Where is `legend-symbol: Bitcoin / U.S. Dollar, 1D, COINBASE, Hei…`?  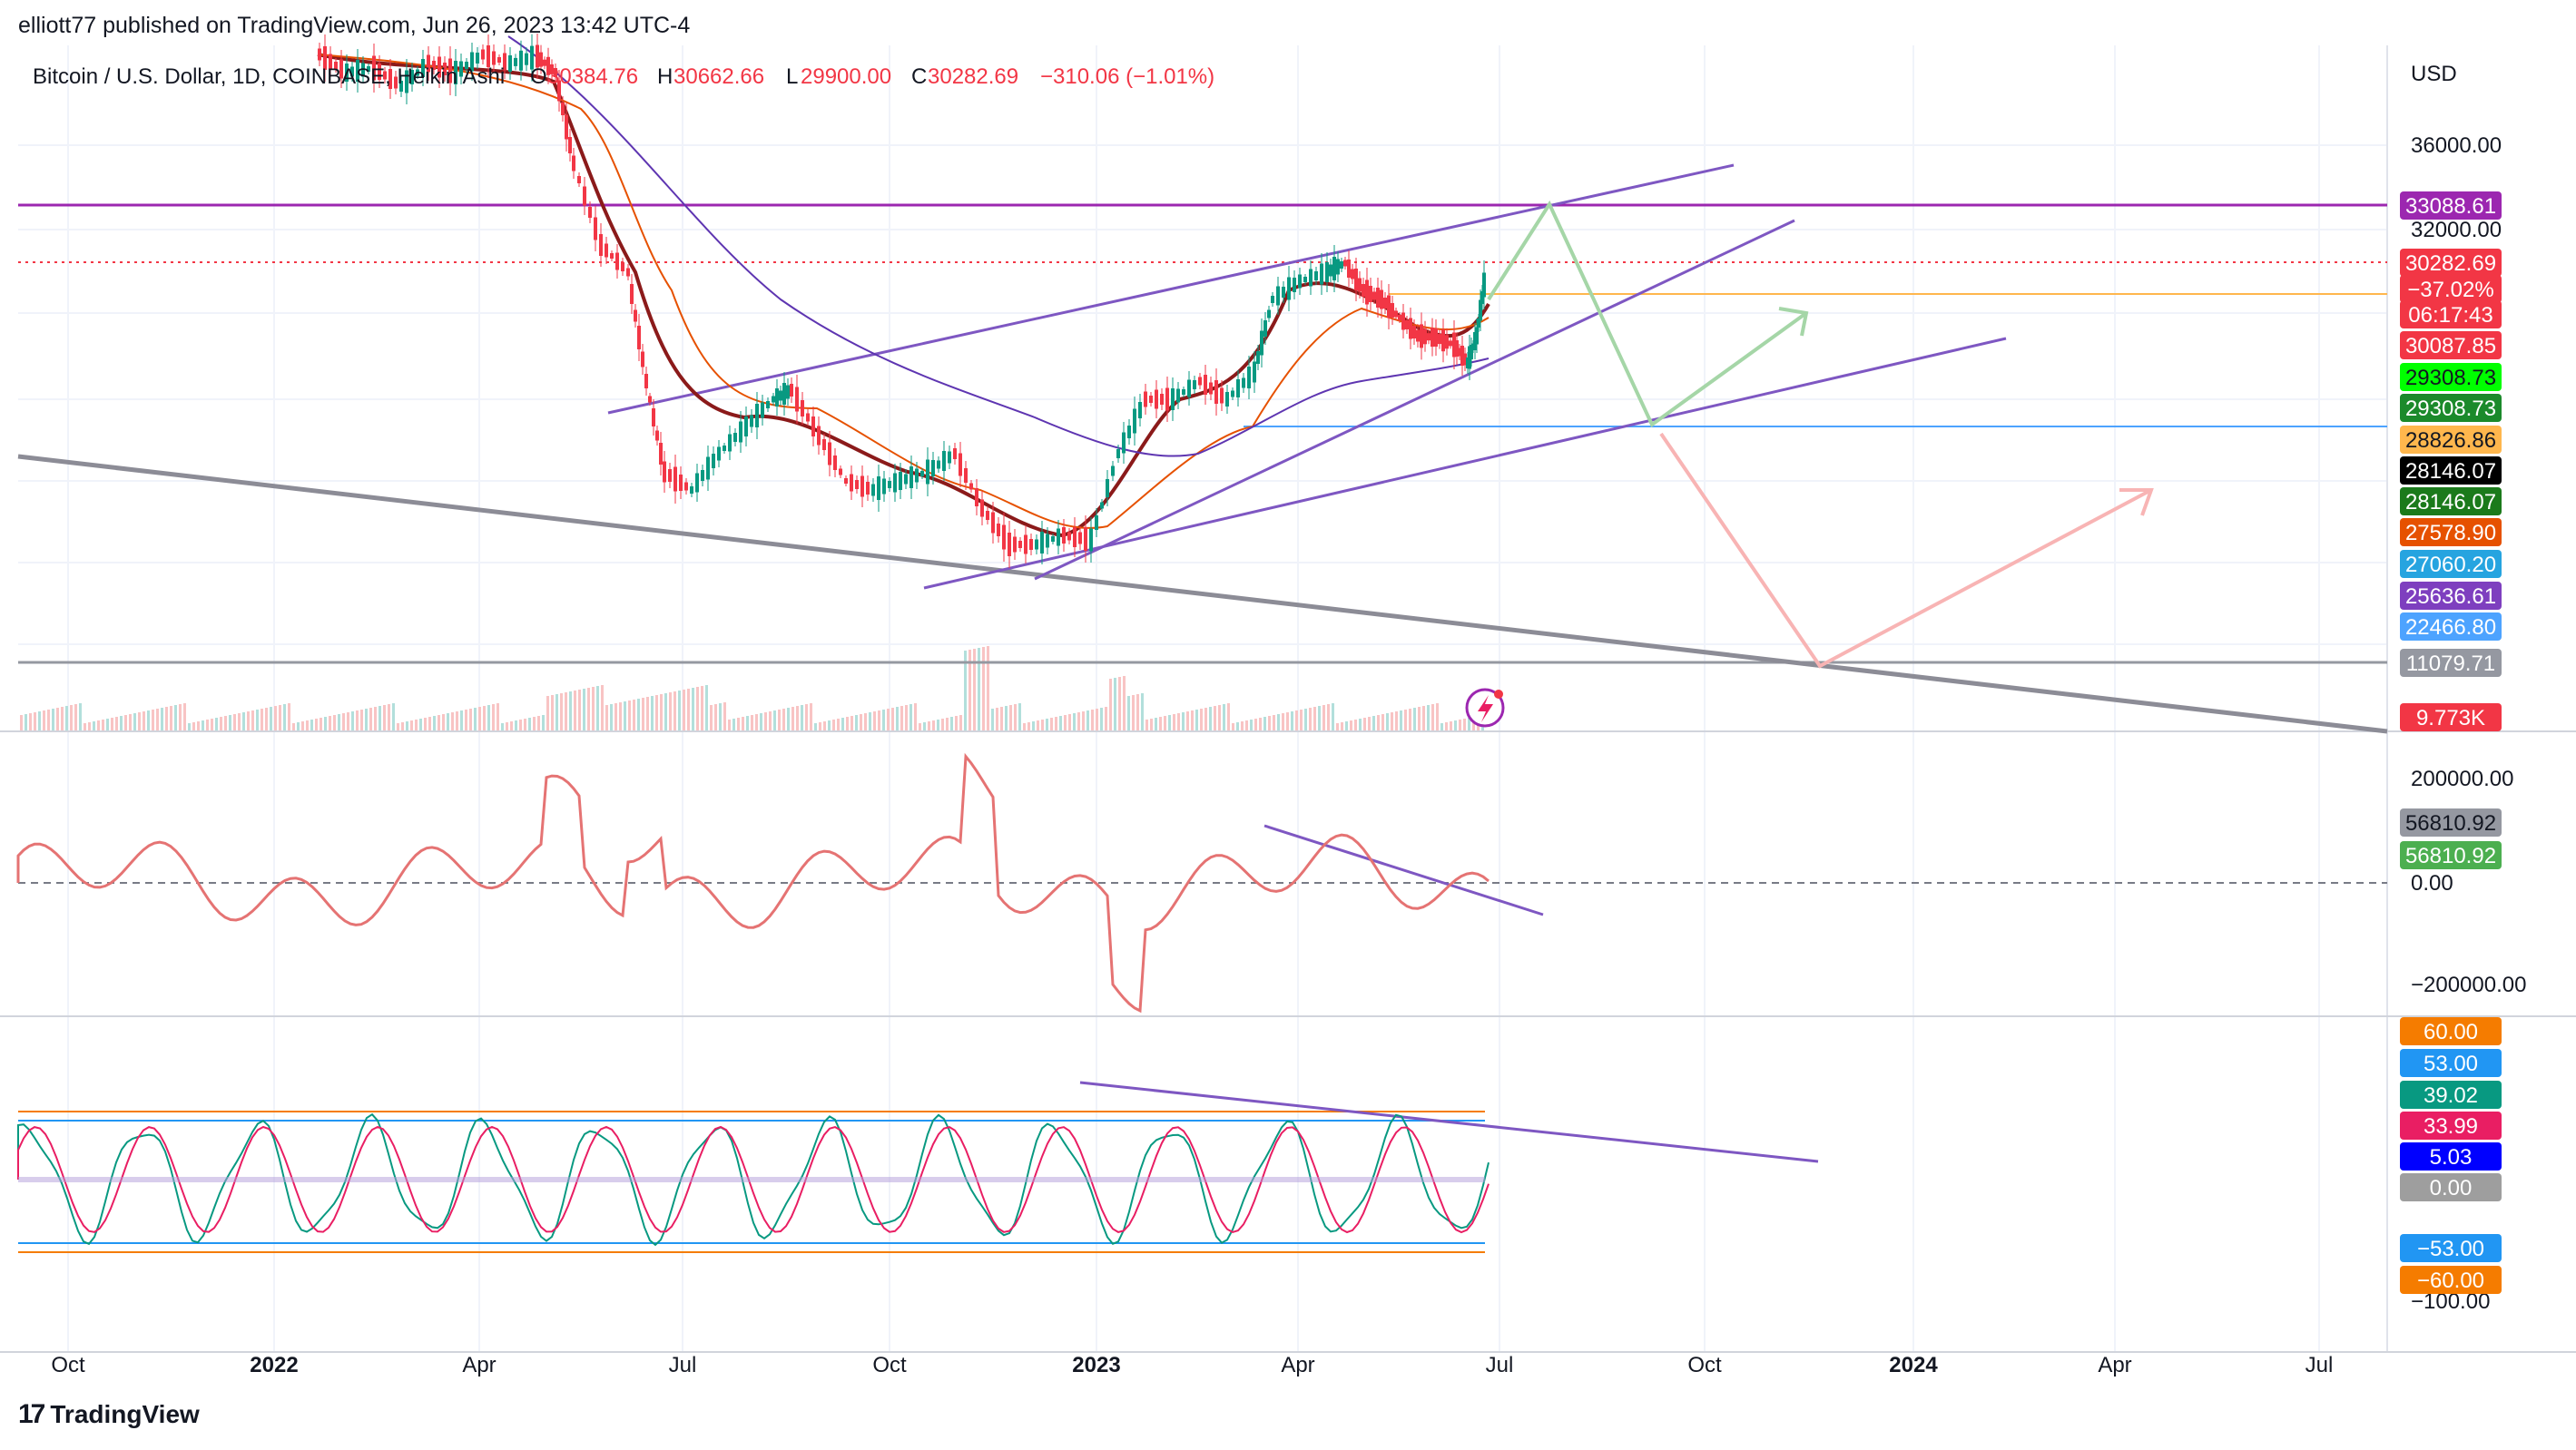
legend-symbol: Bitcoin / U.S. Dollar, 1D, COINBASE, Hei… is located at coordinates (269, 76).